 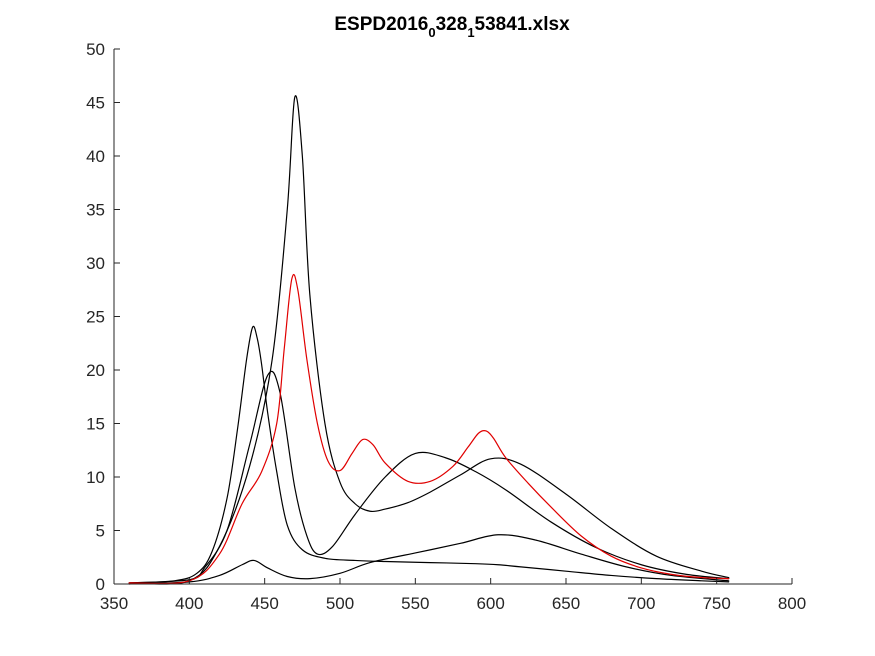 I want to click on y-tick-label: 10, so click(x=95, y=477).